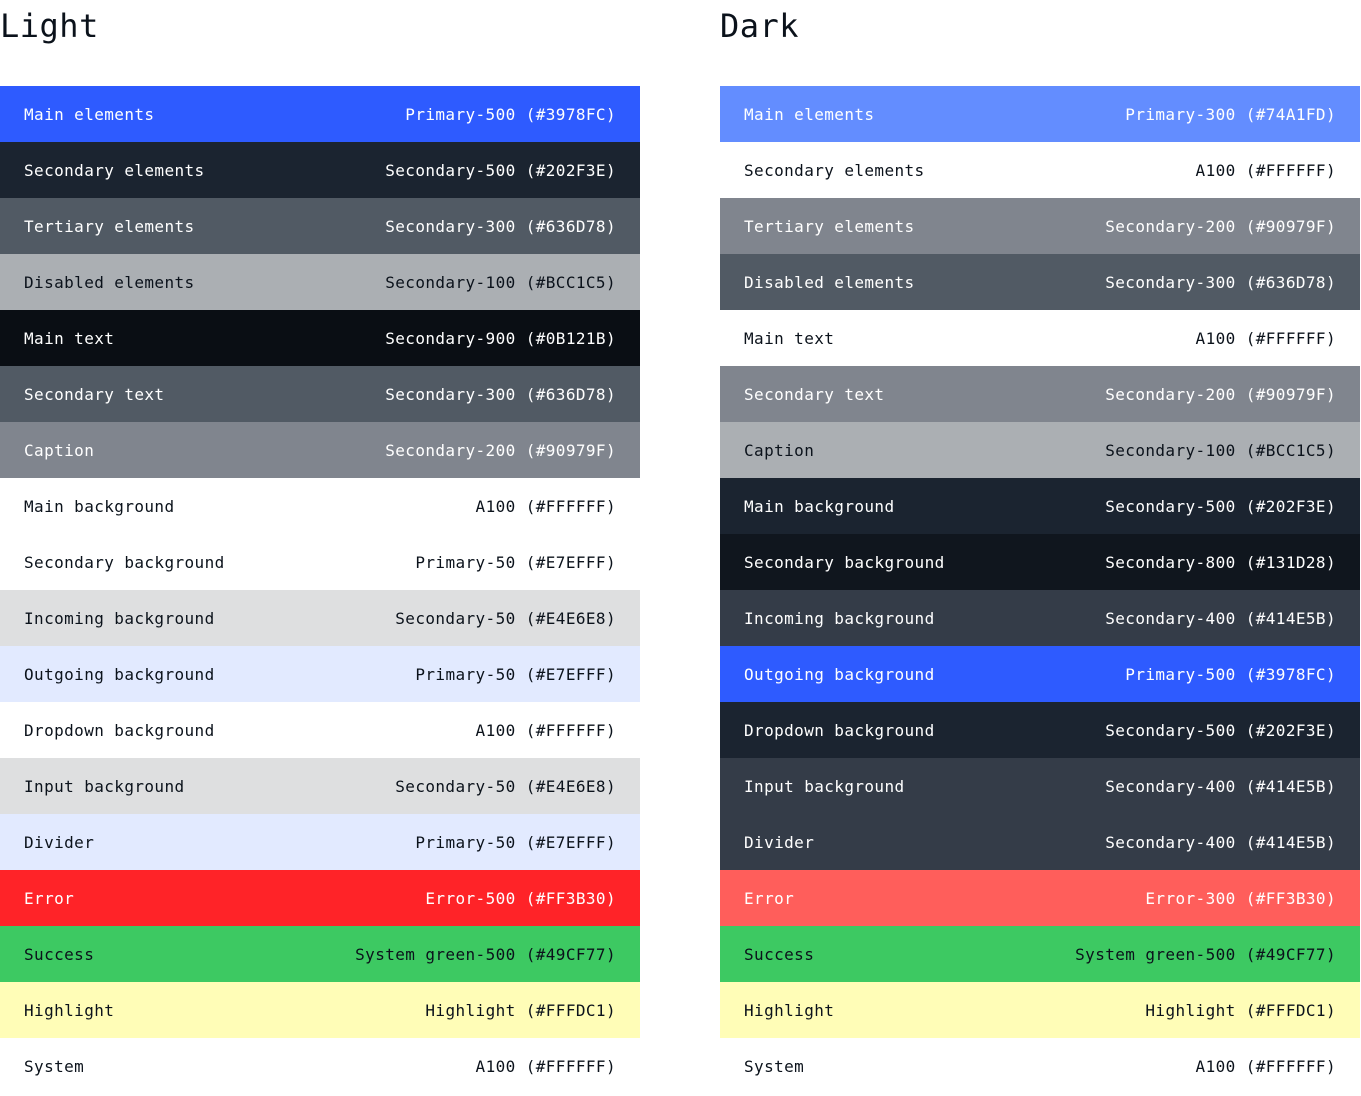 The width and height of the screenshot is (1361, 1096). I want to click on light-color-row: Secondary text Secondary-300 (#636D78), so click(320, 394).